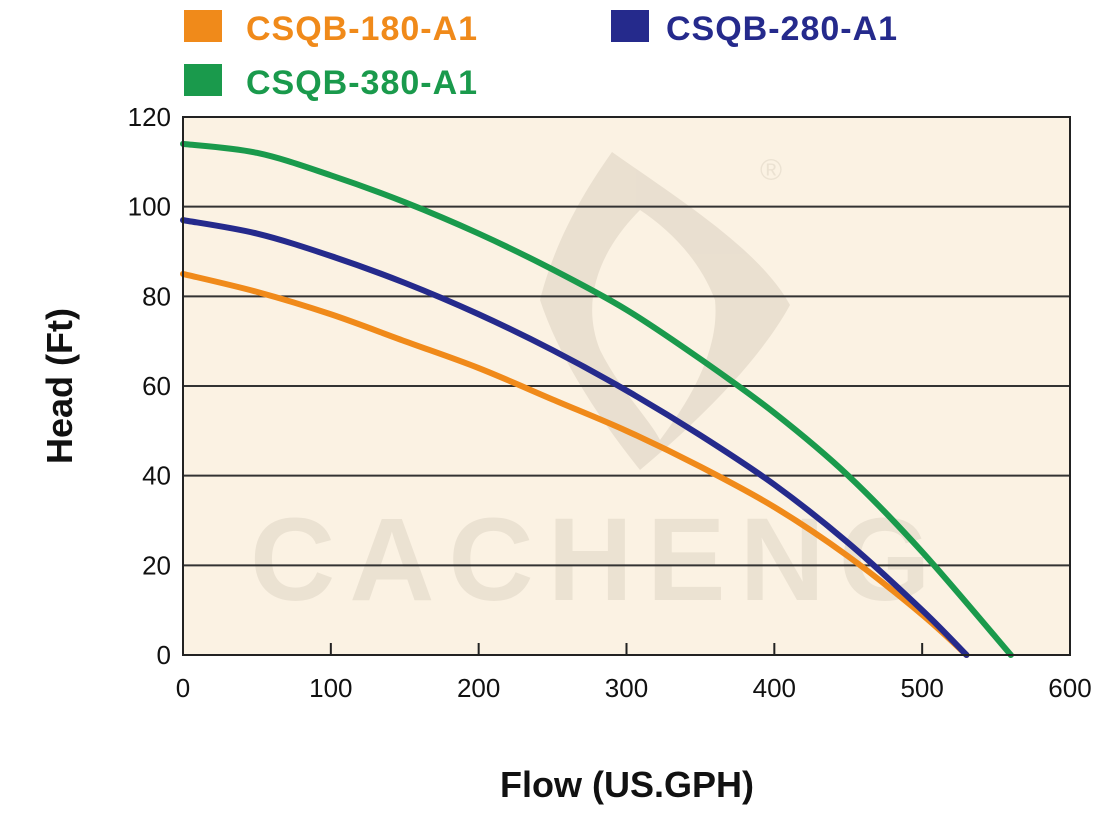 Image resolution: width=1120 pixels, height=820 pixels. Describe the element at coordinates (203, 26) in the screenshot. I see `legend-swatch-csqb-180-a1` at that location.